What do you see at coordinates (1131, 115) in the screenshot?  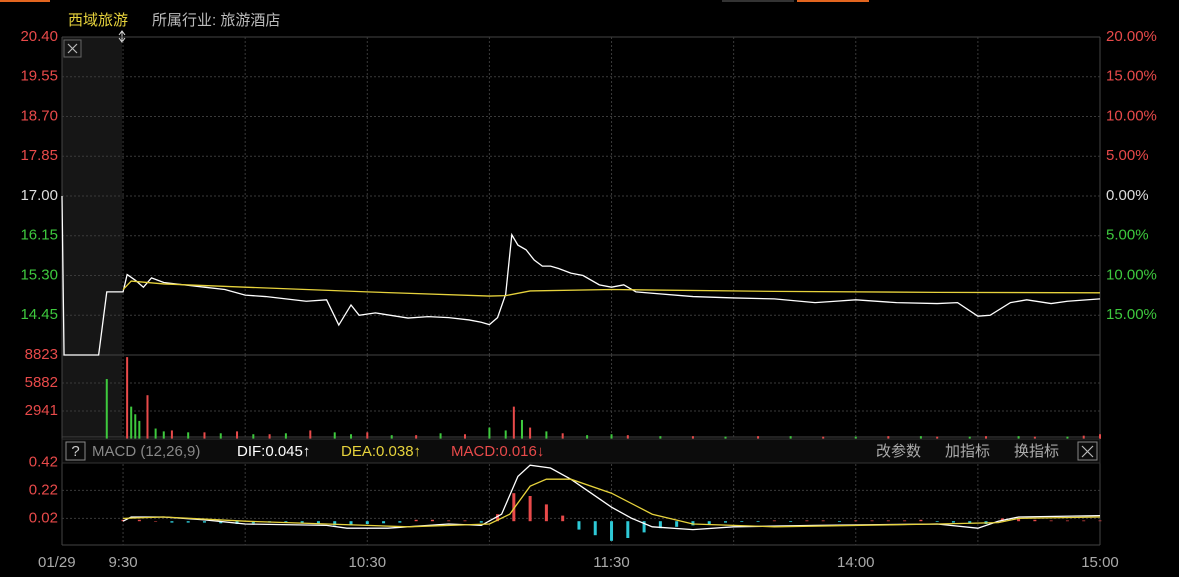 I see `y2-tick-label: 10.00%` at bounding box center [1131, 115].